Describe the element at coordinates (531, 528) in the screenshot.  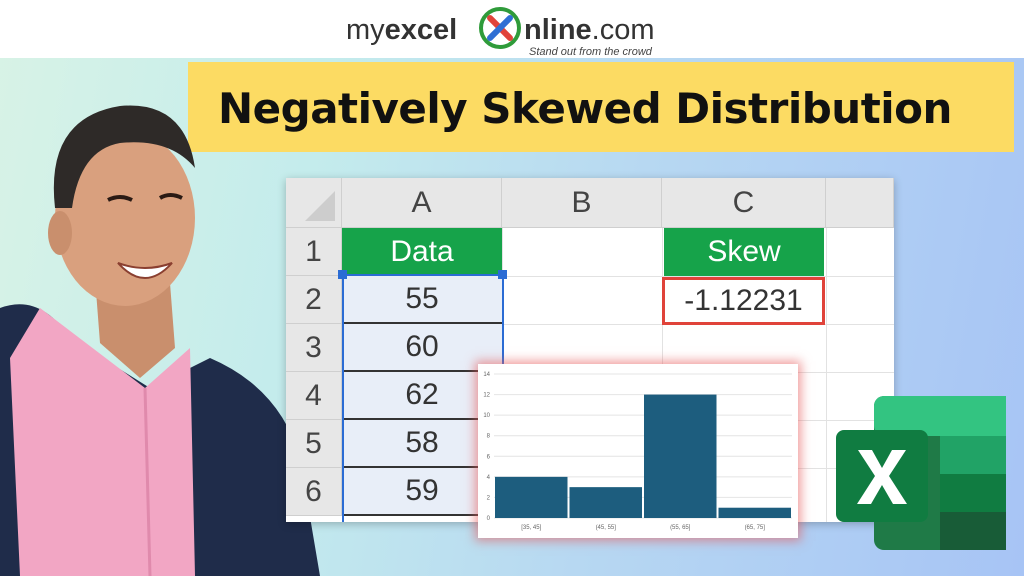
I see `x-tick-label: [35, 45]` at that location.